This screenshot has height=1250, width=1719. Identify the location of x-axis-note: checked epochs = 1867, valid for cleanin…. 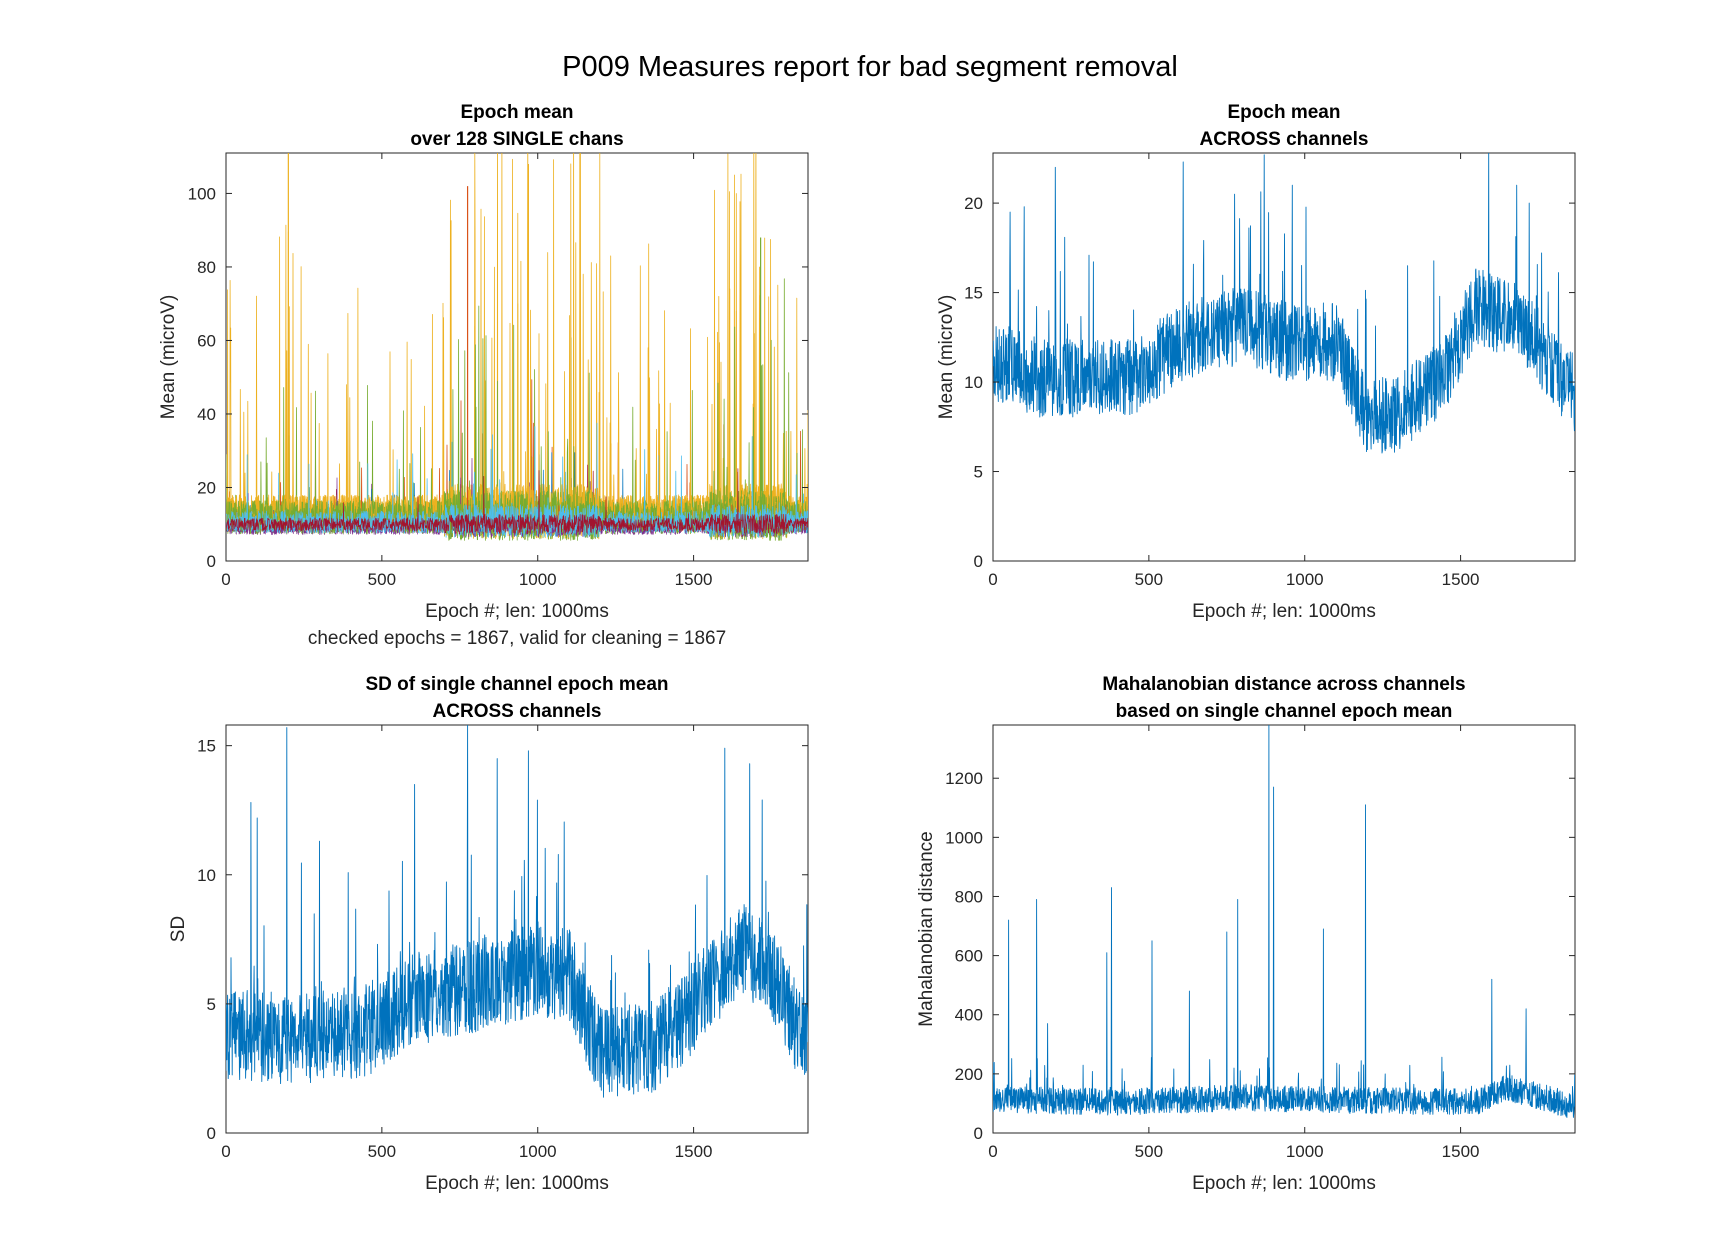
(517, 638).